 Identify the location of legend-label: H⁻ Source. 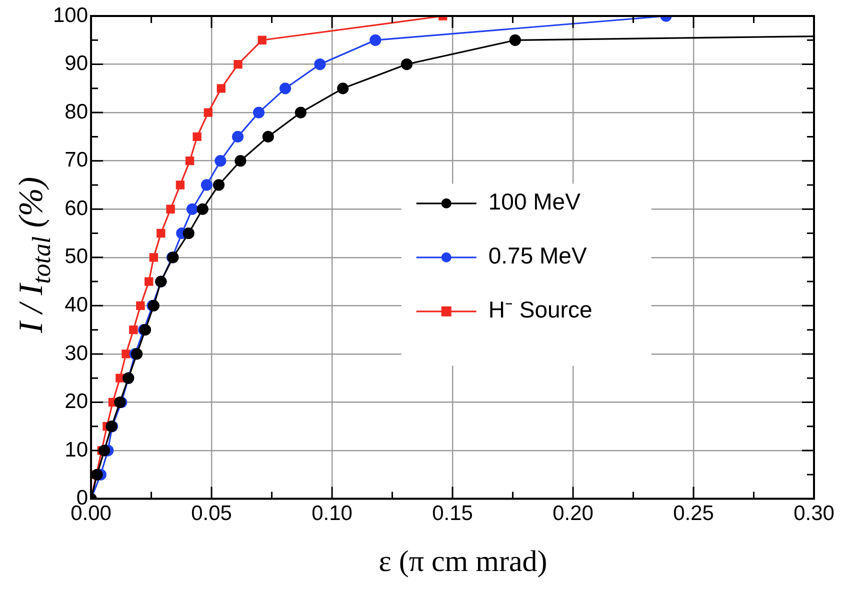
(540, 309).